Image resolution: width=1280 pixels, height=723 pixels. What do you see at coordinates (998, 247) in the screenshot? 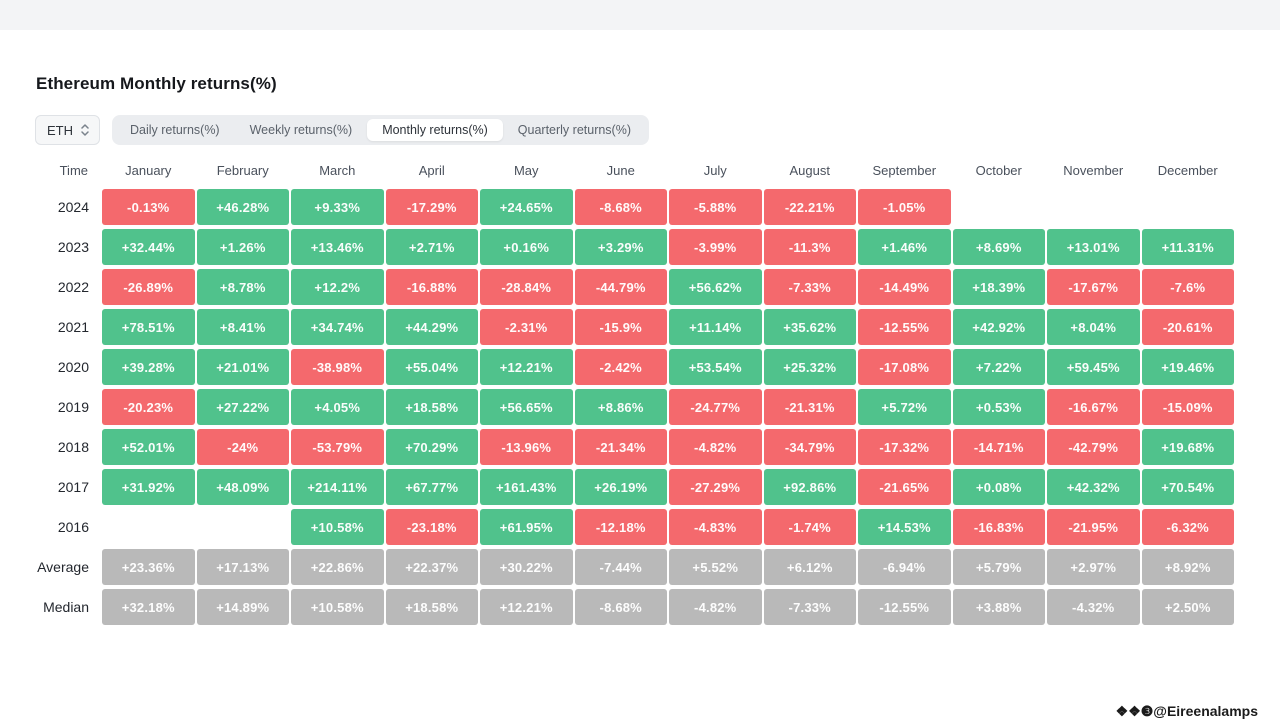
I see `return-cell: +8.69%` at bounding box center [998, 247].